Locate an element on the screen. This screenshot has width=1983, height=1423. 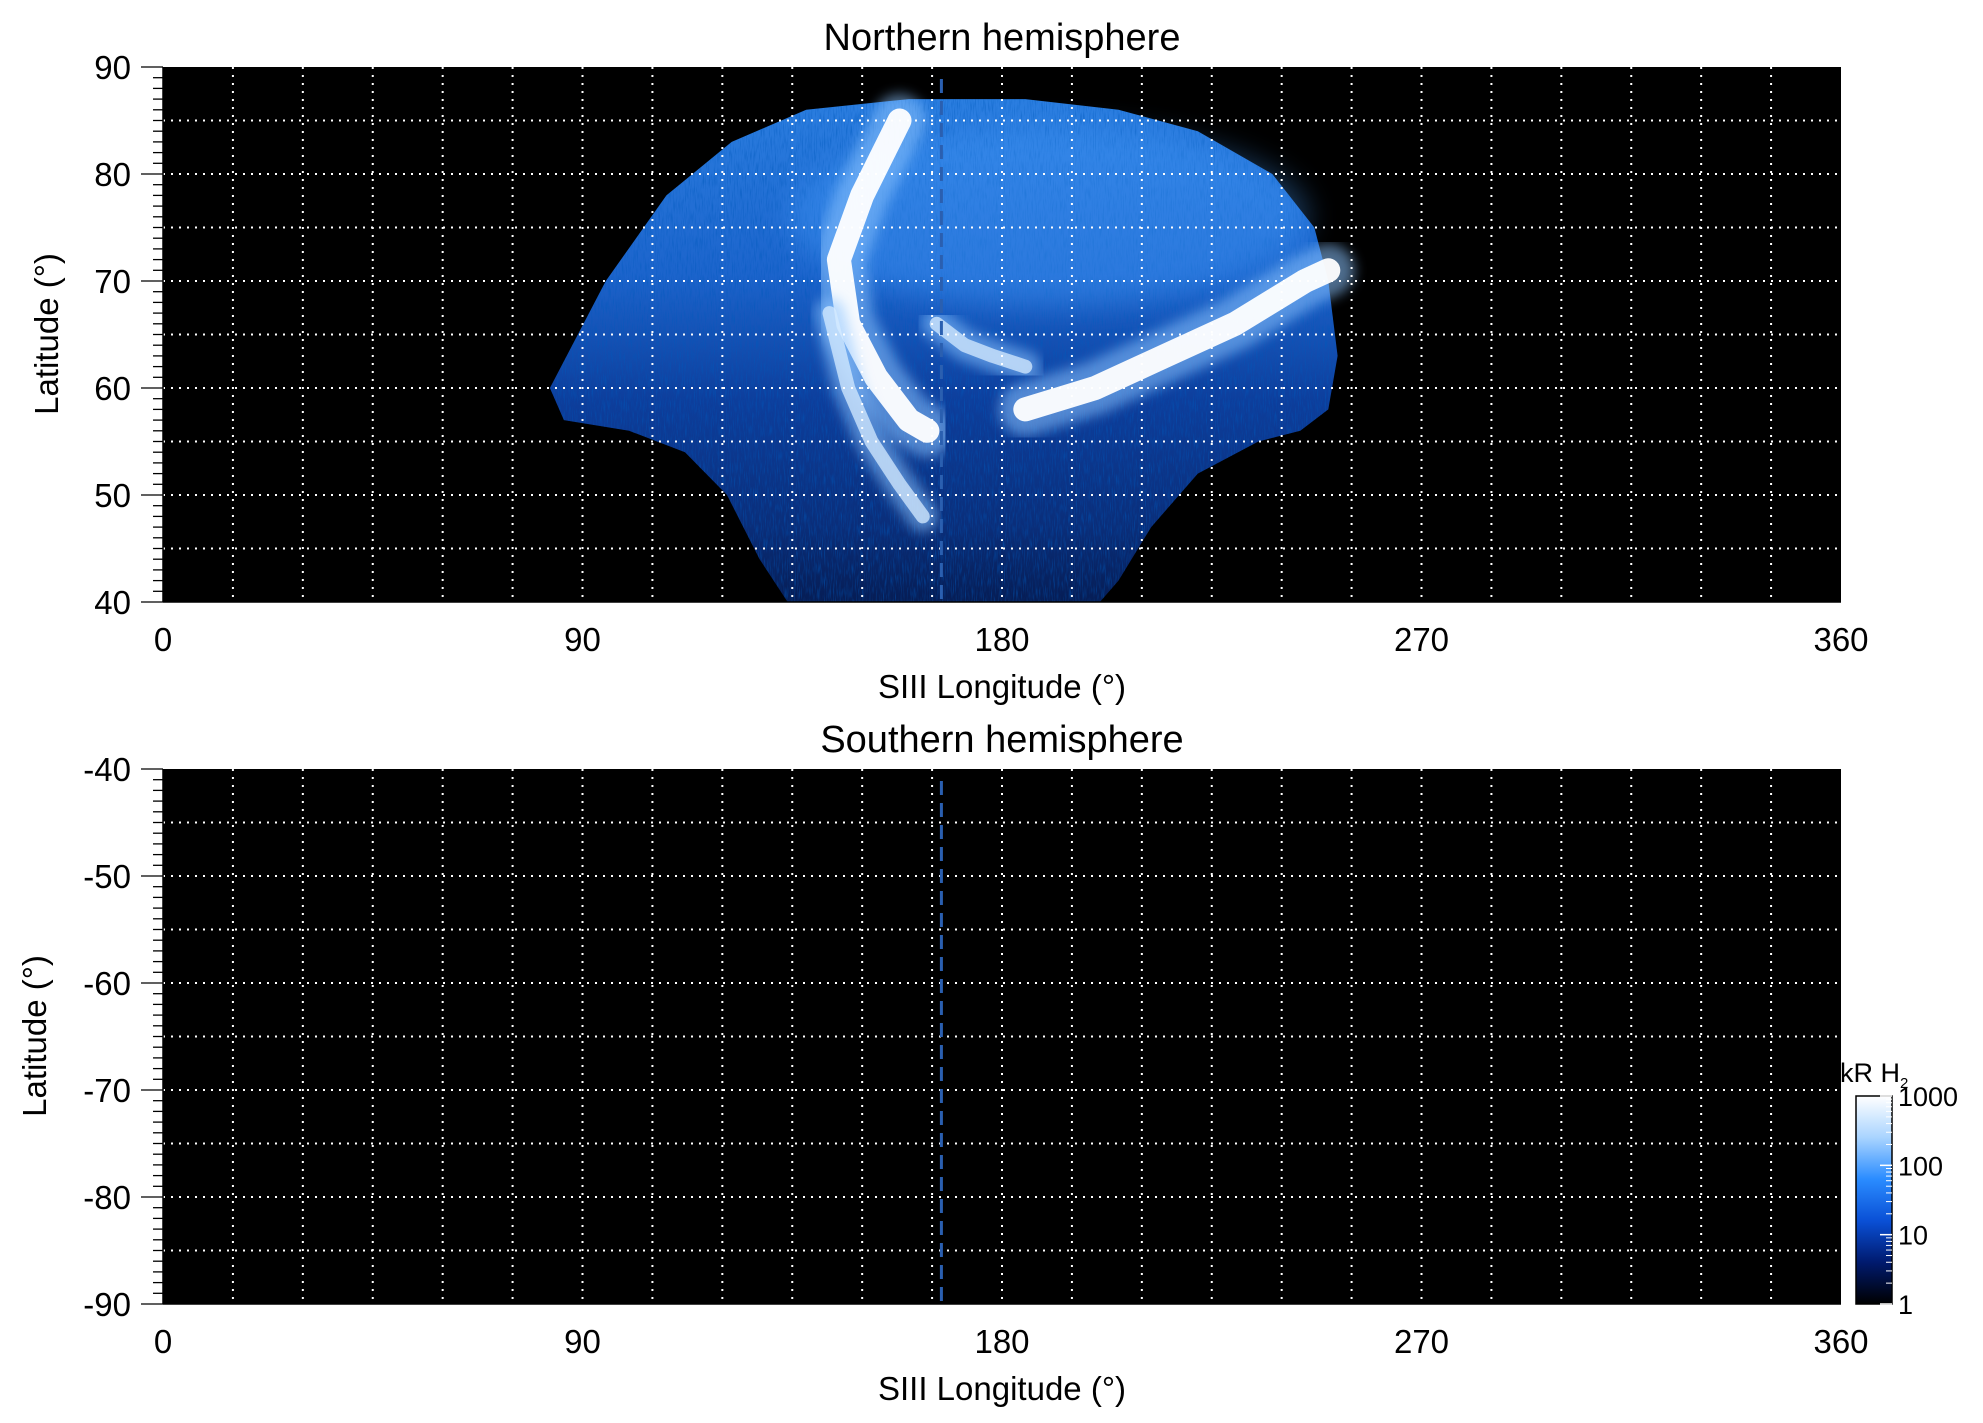
north-y-axis-label: Latitude (°) is located at coordinates (46, 334).